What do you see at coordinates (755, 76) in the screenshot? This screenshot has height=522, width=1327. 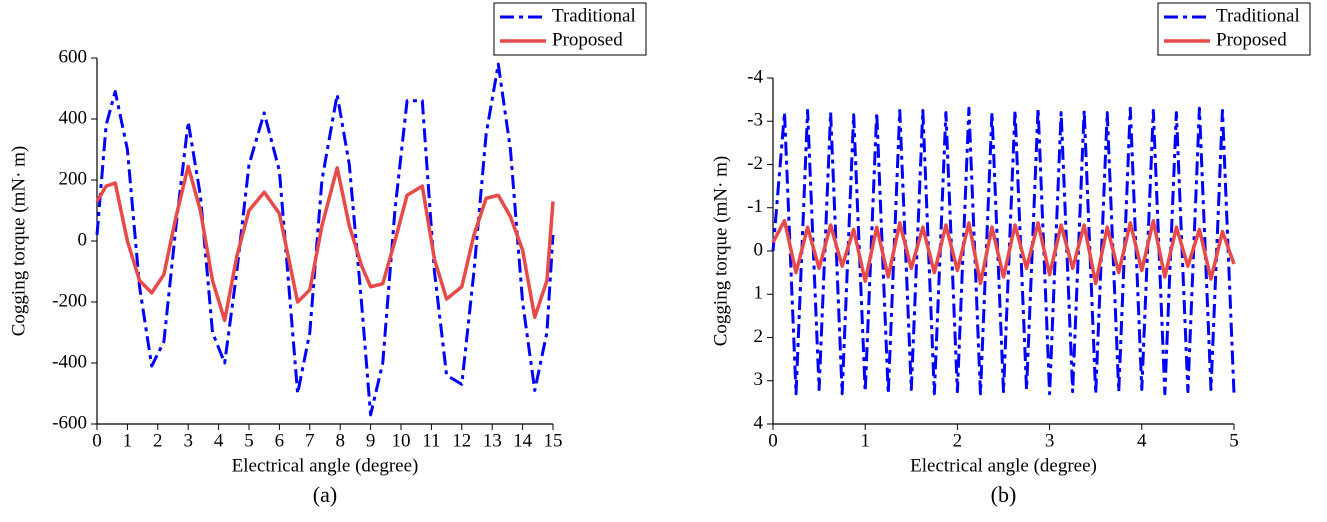 I see `y-tick-label: -4` at bounding box center [755, 76].